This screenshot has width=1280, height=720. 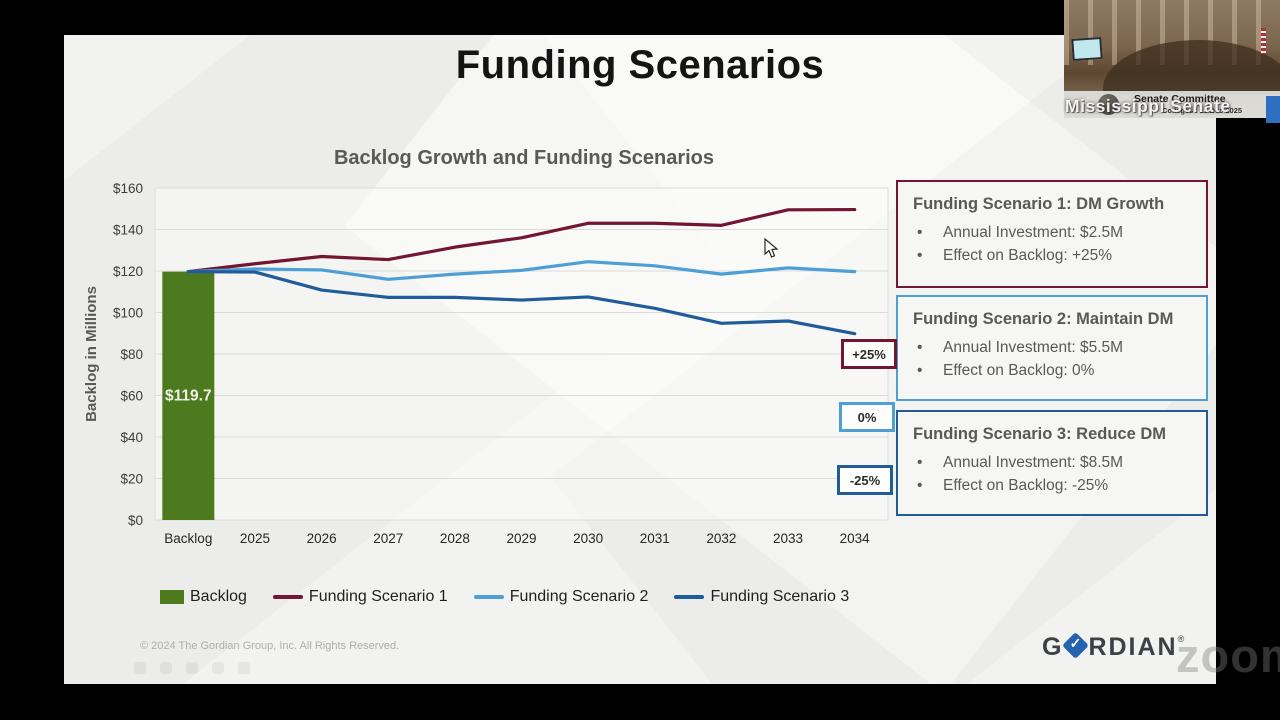 What do you see at coordinates (188, 538) in the screenshot?
I see `svg-text: Backlog` at bounding box center [188, 538].